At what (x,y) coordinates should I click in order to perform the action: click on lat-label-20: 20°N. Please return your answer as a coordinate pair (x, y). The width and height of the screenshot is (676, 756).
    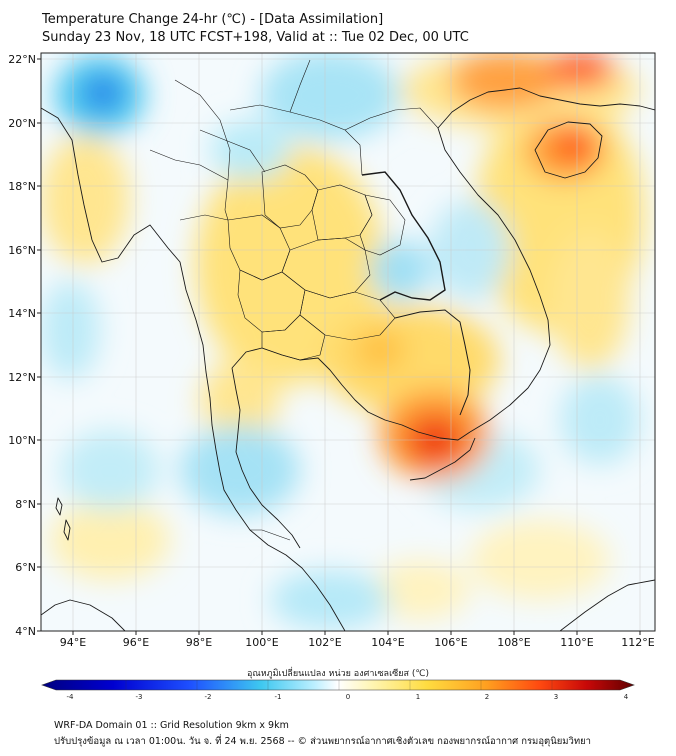
    Looking at the image, I should click on (22, 123).